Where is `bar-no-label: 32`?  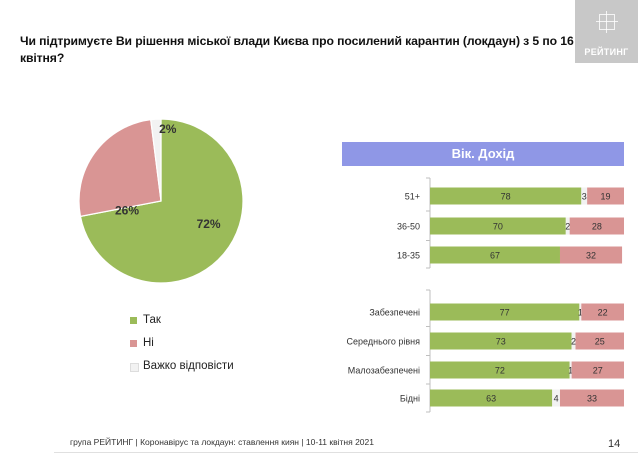 bar-no-label: 32 is located at coordinates (591, 256).